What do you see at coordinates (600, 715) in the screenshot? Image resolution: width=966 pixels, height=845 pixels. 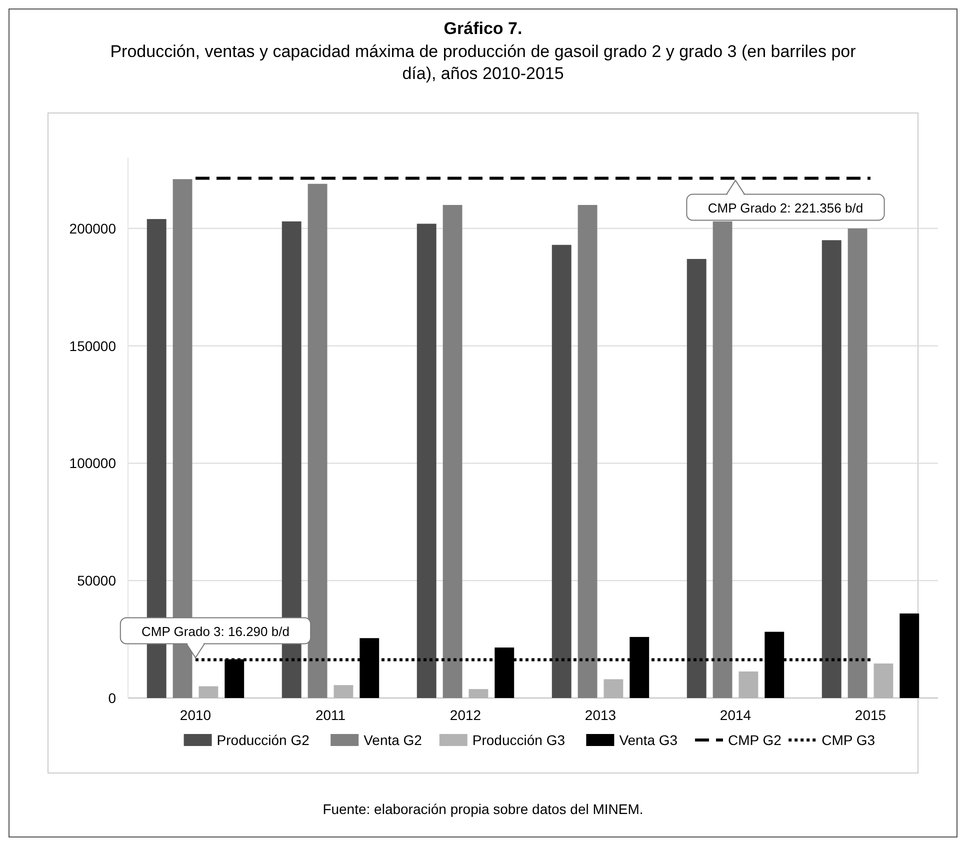 I see `x-tick-label: 2013` at bounding box center [600, 715].